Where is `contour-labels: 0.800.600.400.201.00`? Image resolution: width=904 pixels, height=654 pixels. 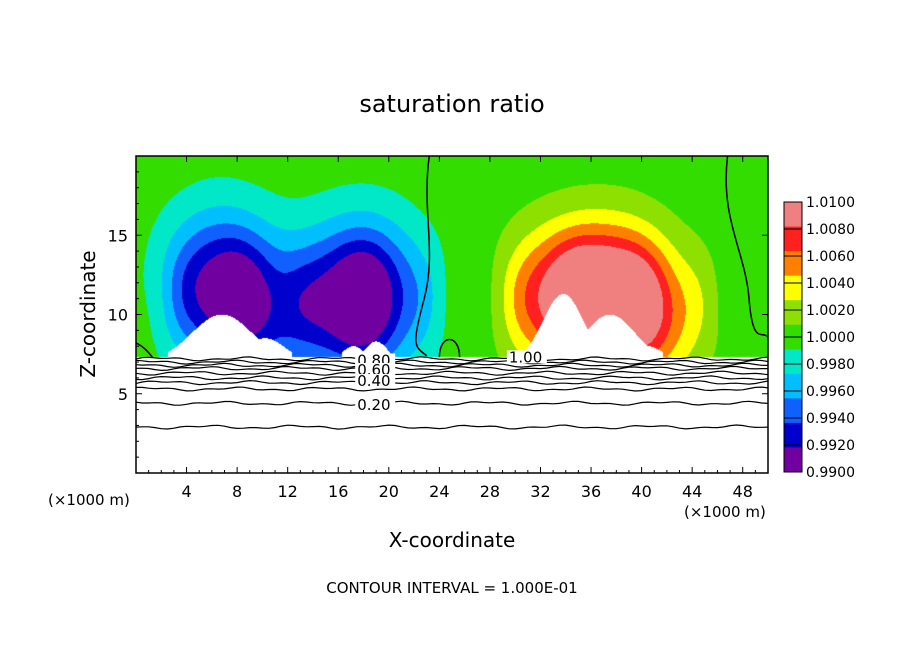 contour-labels: 0.800.600.400.201.00 is located at coordinates (451, 381).